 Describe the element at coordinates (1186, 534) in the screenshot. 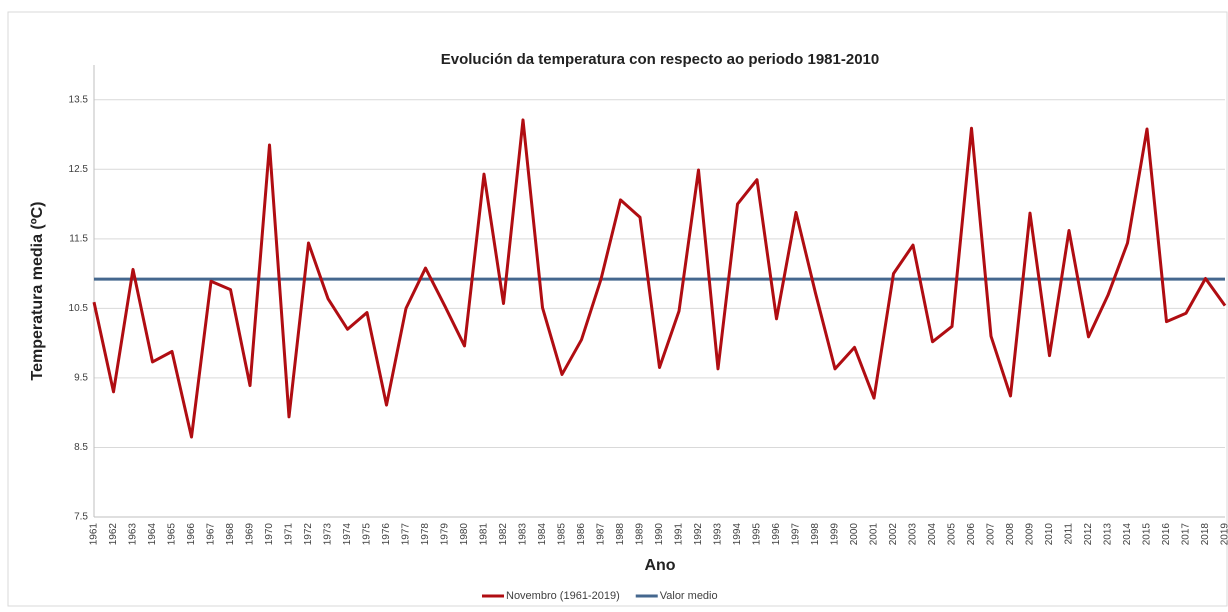

I see `x-tick-label: 2017` at that location.